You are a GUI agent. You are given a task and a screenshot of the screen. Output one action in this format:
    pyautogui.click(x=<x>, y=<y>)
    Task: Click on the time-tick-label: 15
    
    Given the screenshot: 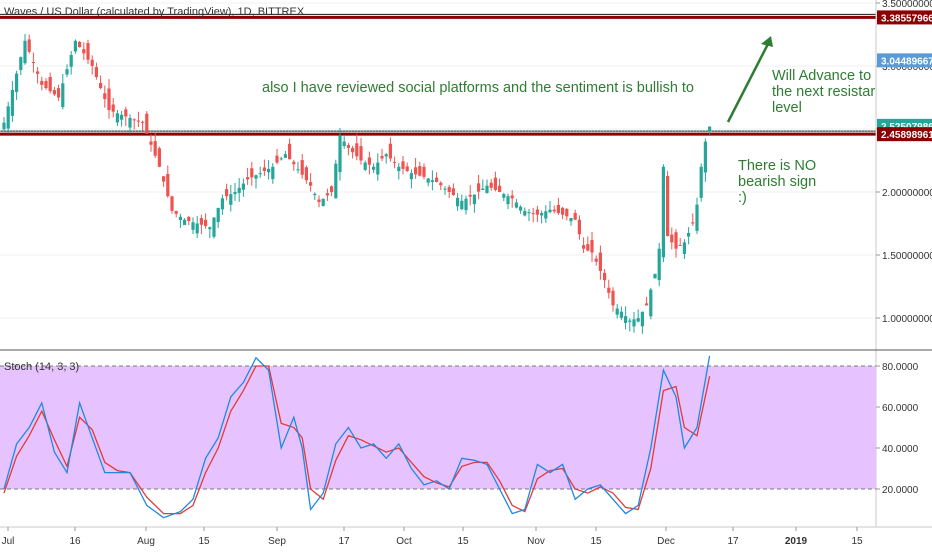 What is the action you would take?
    pyautogui.click(x=463, y=541)
    